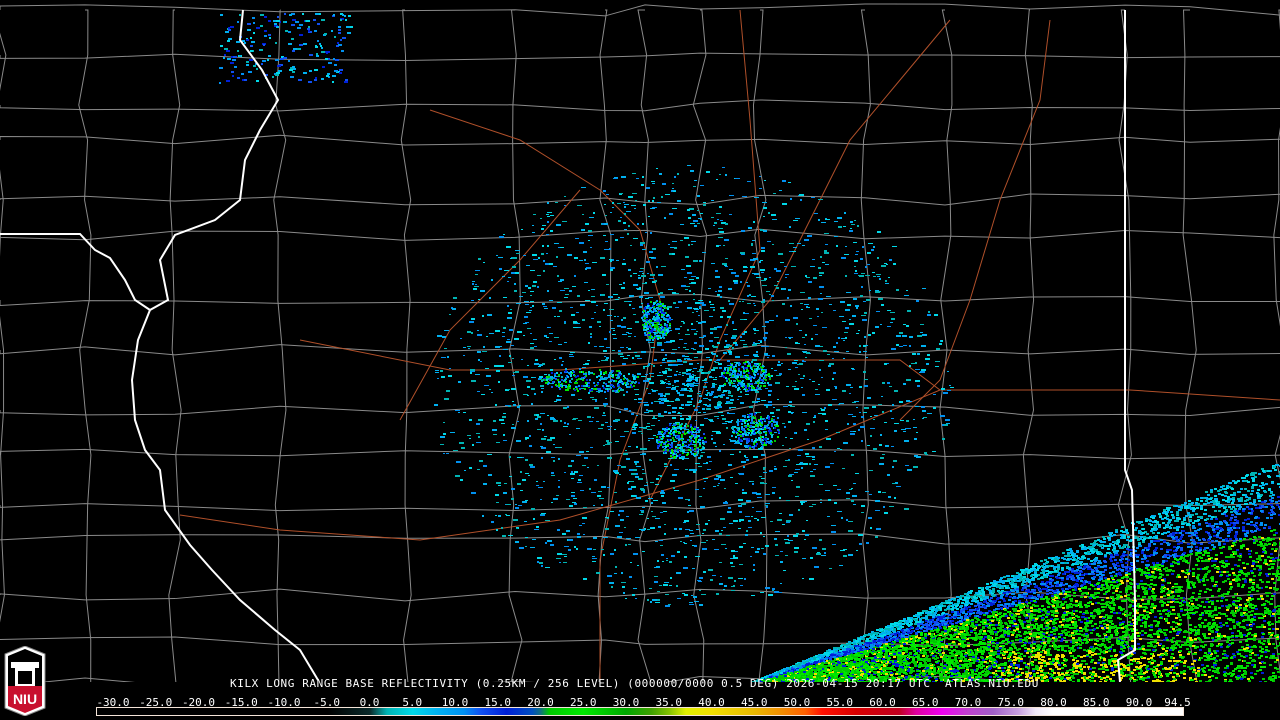 This screenshot has width=1280, height=720. What do you see at coordinates (25, 681) in the screenshot?
I see `niu-logo: NIU` at bounding box center [25, 681].